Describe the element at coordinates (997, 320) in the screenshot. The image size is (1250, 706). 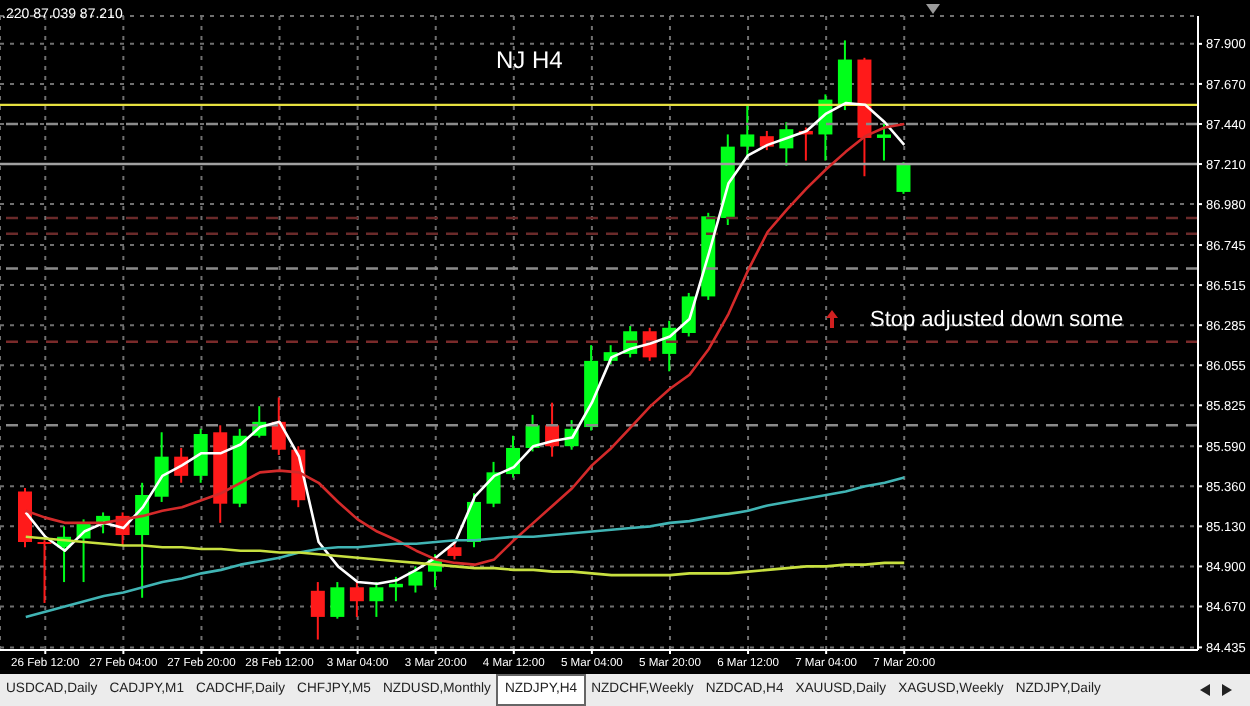
I see `annotation: Stop adjusted down some` at that location.